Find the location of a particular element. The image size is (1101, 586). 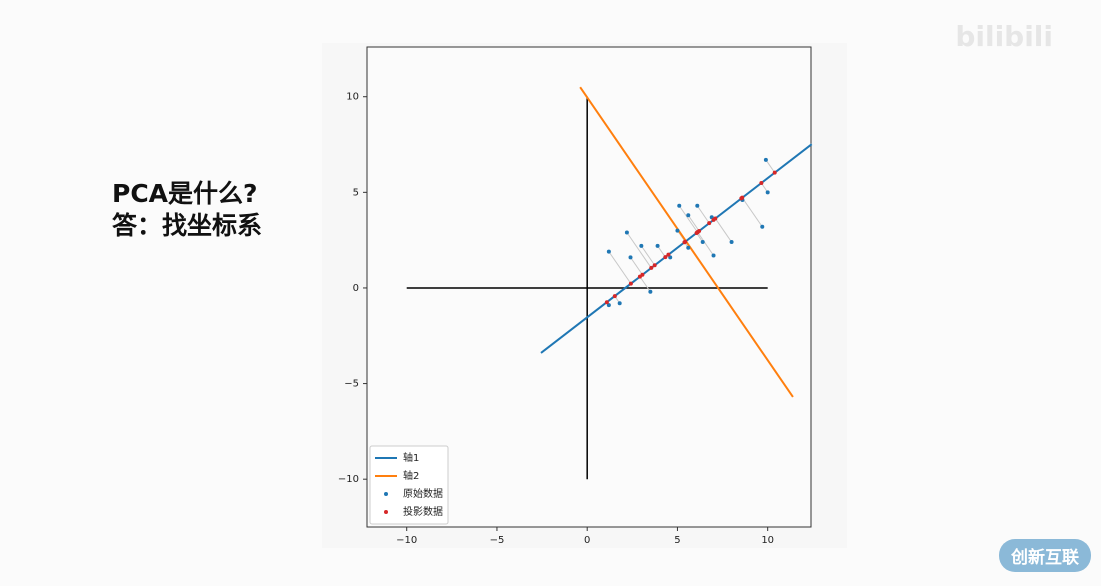

x-tick-label: 0 is located at coordinates (587, 540).